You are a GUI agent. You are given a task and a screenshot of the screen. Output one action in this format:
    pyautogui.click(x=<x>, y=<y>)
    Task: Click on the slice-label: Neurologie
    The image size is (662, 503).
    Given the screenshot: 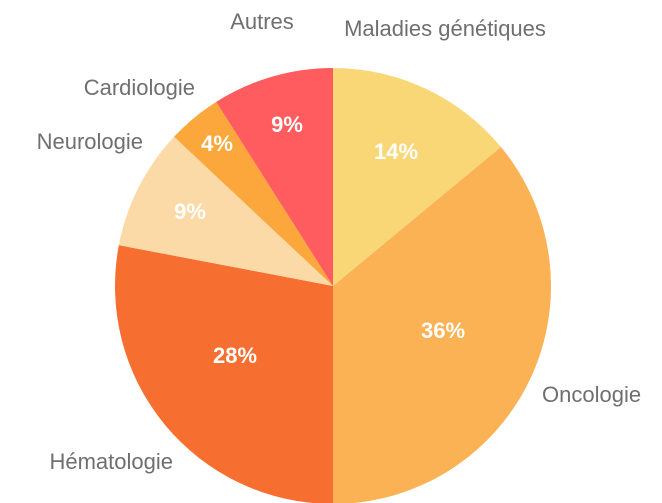 What is the action you would take?
    pyautogui.click(x=90, y=141)
    